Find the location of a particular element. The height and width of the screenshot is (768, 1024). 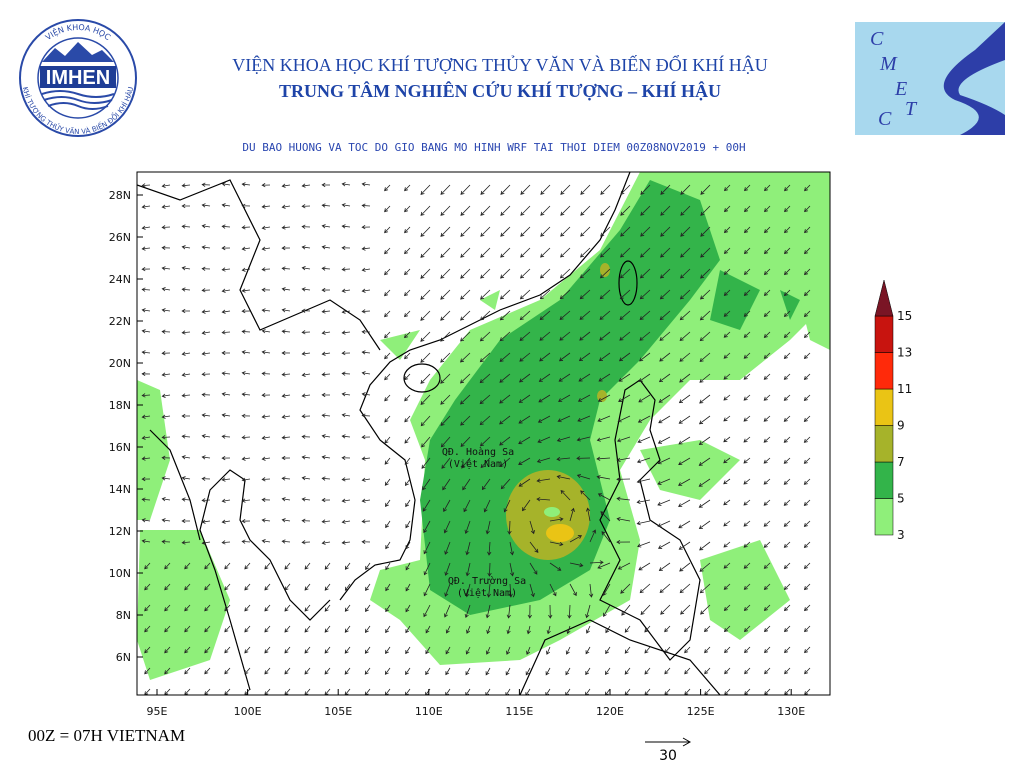

y-tick-label: 22N is located at coordinates (120, 321).